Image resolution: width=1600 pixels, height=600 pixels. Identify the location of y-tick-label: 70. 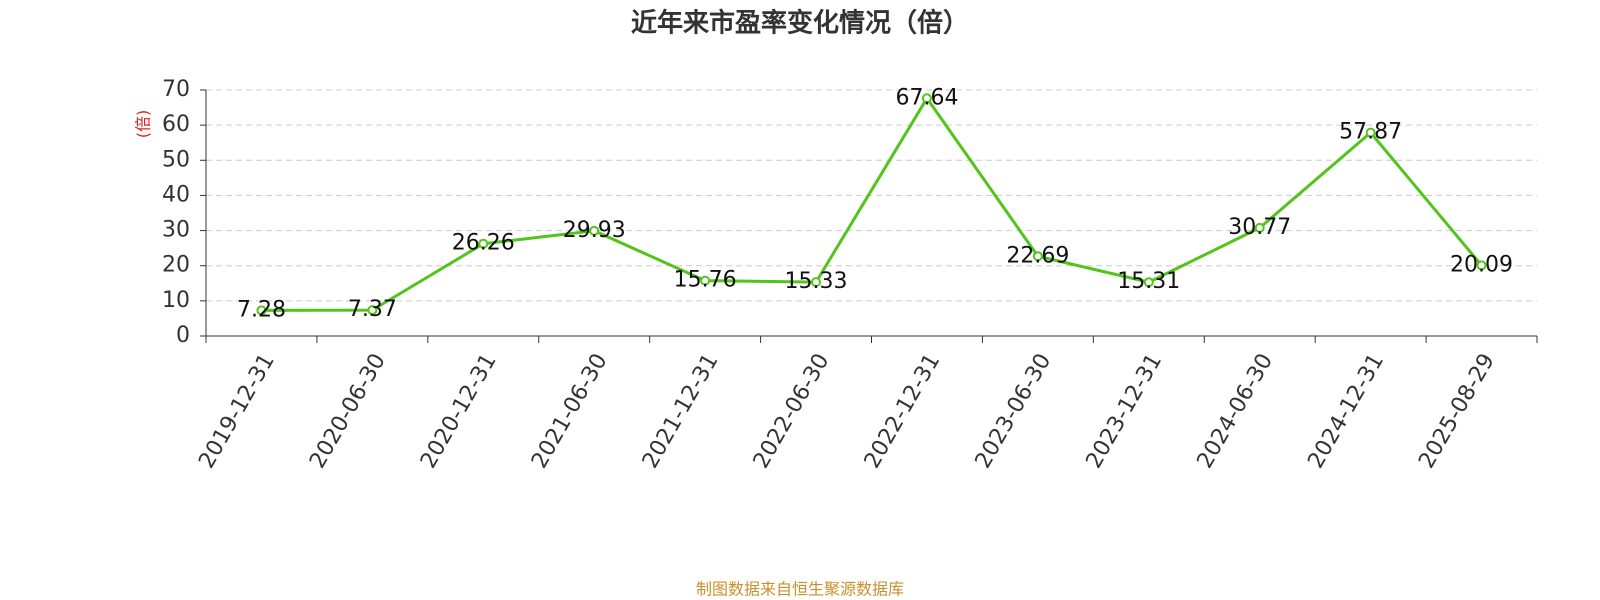
(176, 89).